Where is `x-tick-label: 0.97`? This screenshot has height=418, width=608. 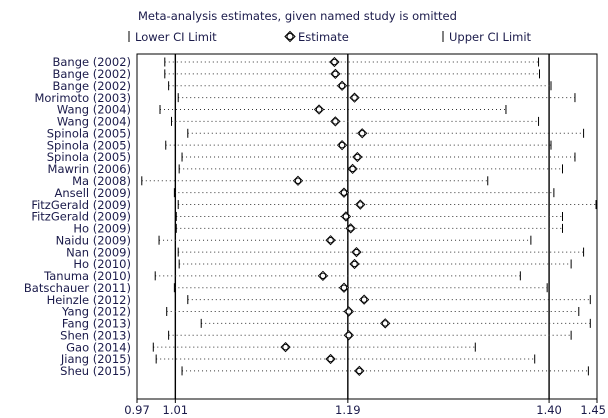 x-tick-label: 0.97 is located at coordinates (137, 410).